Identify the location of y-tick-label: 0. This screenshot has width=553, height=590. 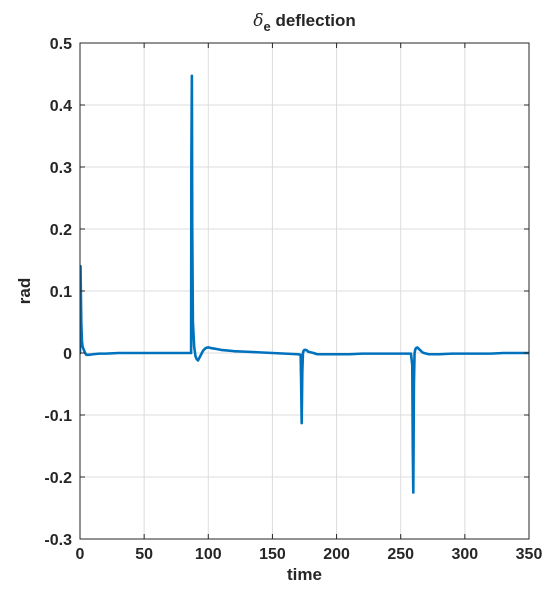
(67, 354).